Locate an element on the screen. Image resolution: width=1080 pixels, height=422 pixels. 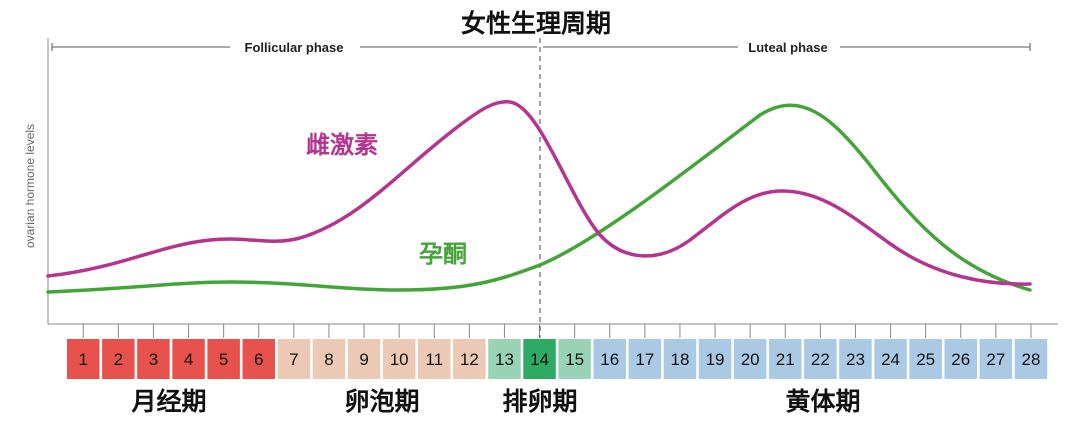
day-cell: 18 is located at coordinates (680, 359).